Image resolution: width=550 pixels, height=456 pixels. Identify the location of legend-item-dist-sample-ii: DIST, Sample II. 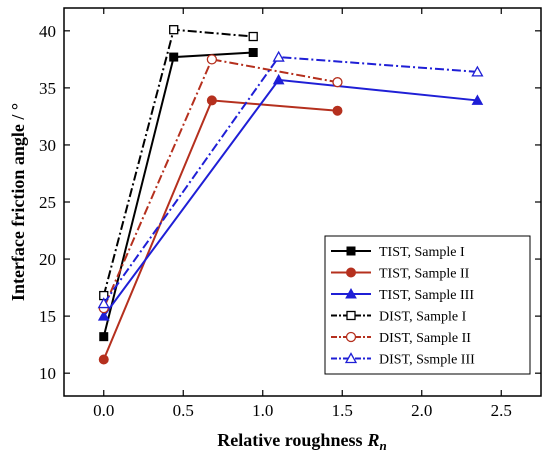
(401, 338).